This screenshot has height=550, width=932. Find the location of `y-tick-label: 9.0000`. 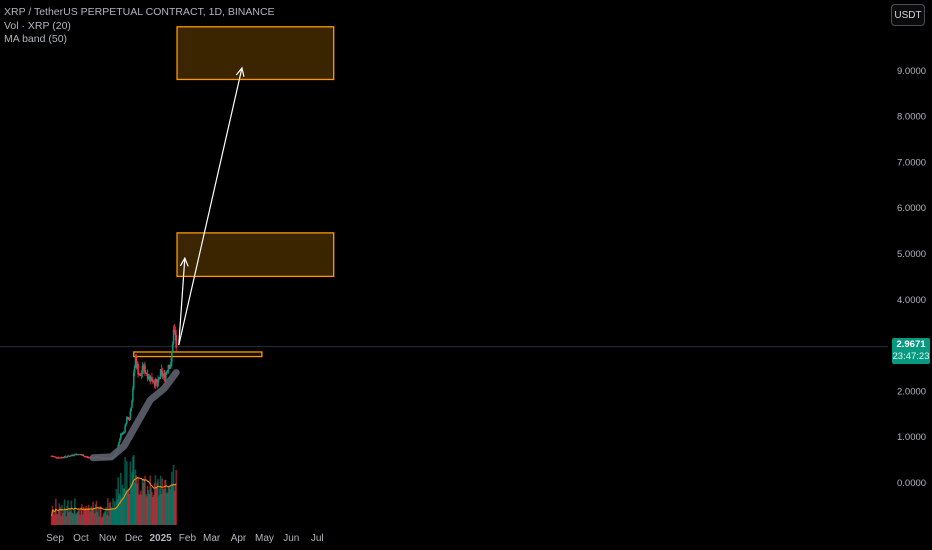

y-tick-label: 9.0000 is located at coordinates (911, 71).